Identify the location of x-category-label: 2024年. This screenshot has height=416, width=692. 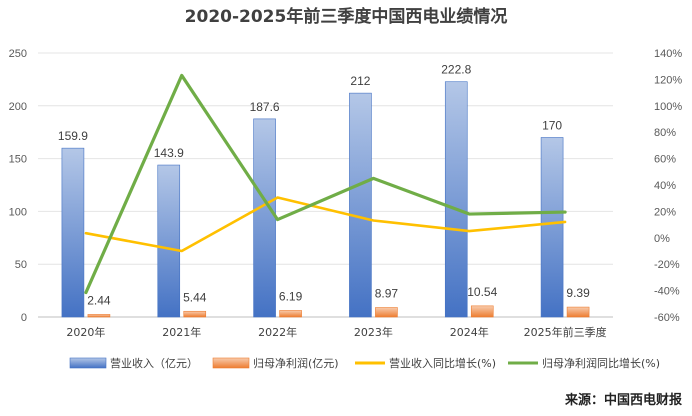
(469, 332).